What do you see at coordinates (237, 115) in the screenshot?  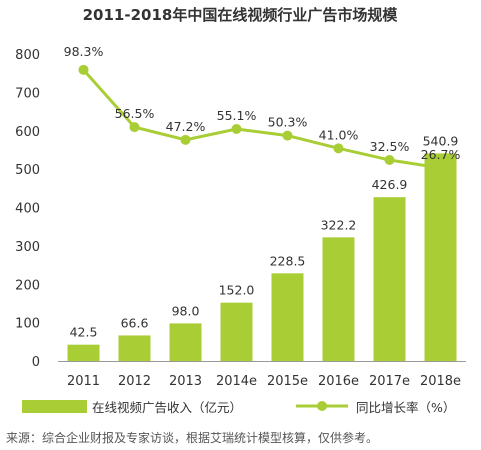 I see `growth-data-label: 55.1%` at bounding box center [237, 115].